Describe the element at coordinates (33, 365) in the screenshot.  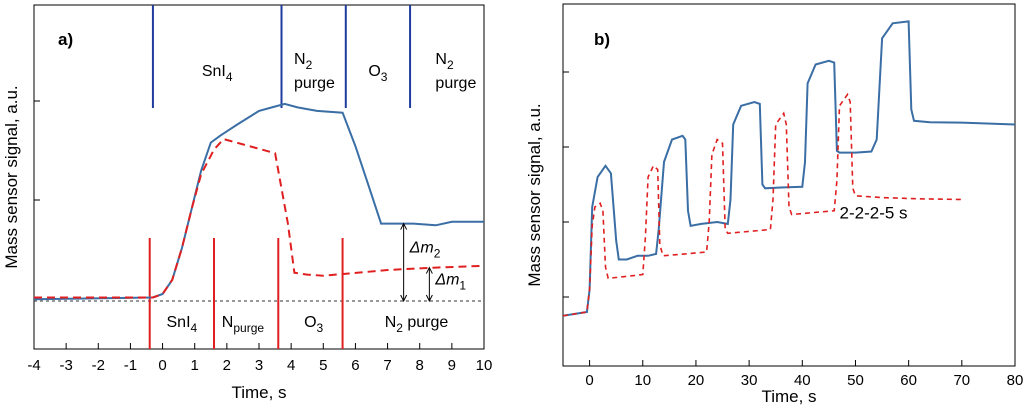
I see `panel-a-x-tick-label: -4` at that location.